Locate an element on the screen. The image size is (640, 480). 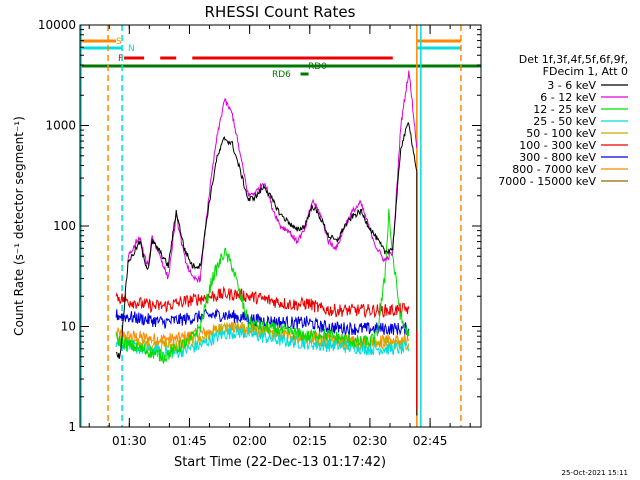
x-tick-label: 01:30 is located at coordinates (129, 441).